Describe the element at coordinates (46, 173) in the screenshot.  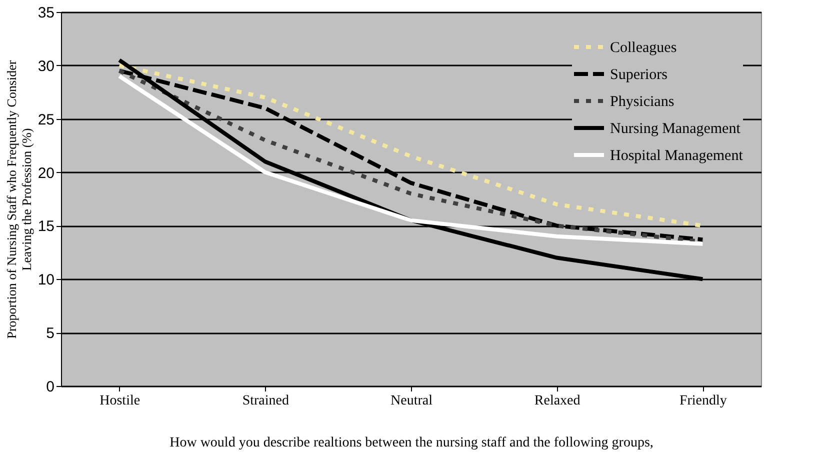
I see `y-tick-label: 20` at that location.